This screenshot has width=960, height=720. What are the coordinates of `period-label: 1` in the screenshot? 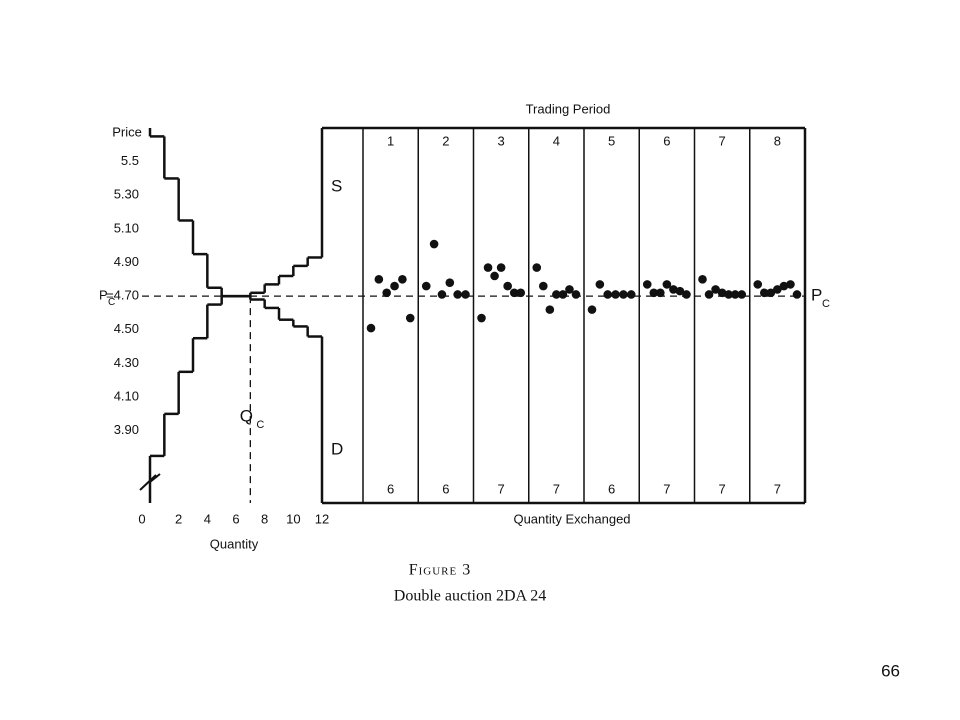 It's located at (390, 140).